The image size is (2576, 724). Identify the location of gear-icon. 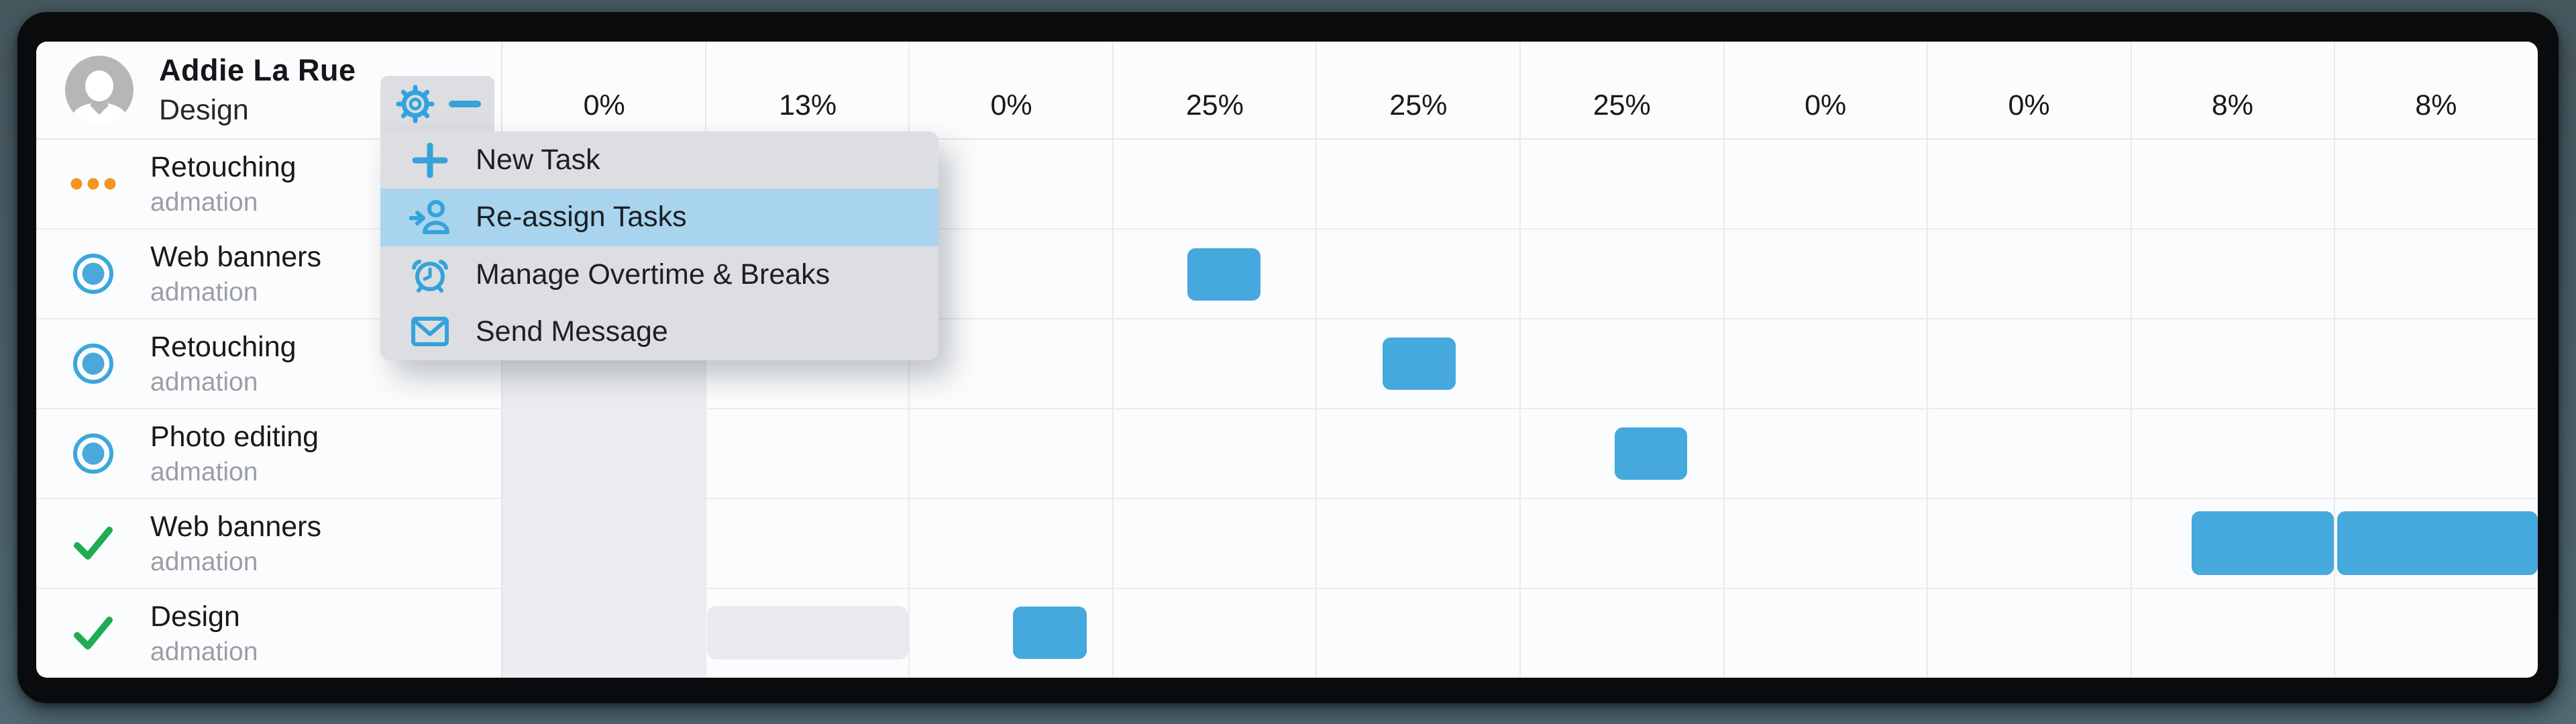
(415, 104).